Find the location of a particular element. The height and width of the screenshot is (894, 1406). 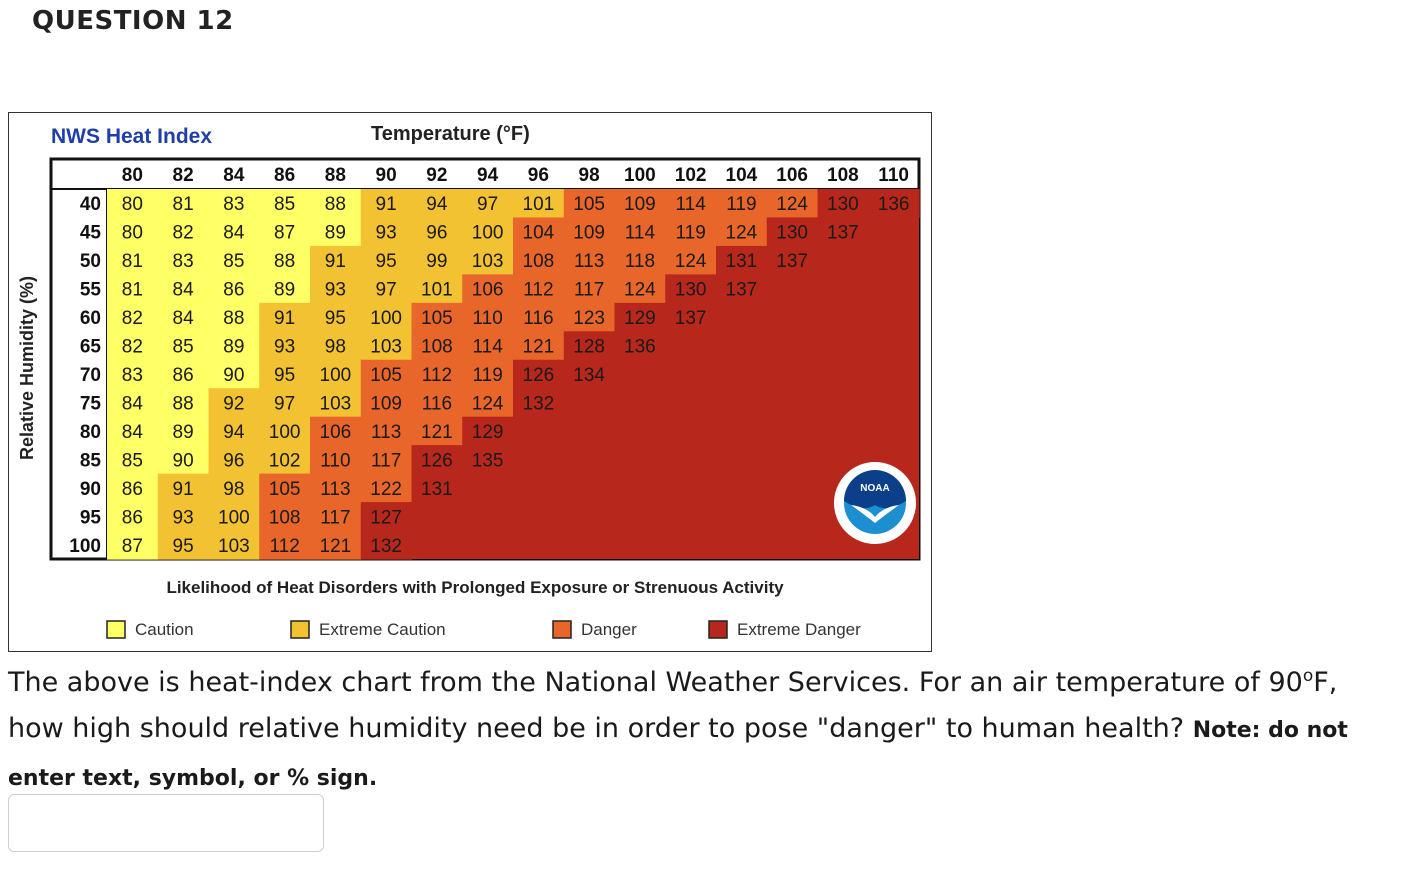

y-tick-label: 55 is located at coordinates (91, 290).